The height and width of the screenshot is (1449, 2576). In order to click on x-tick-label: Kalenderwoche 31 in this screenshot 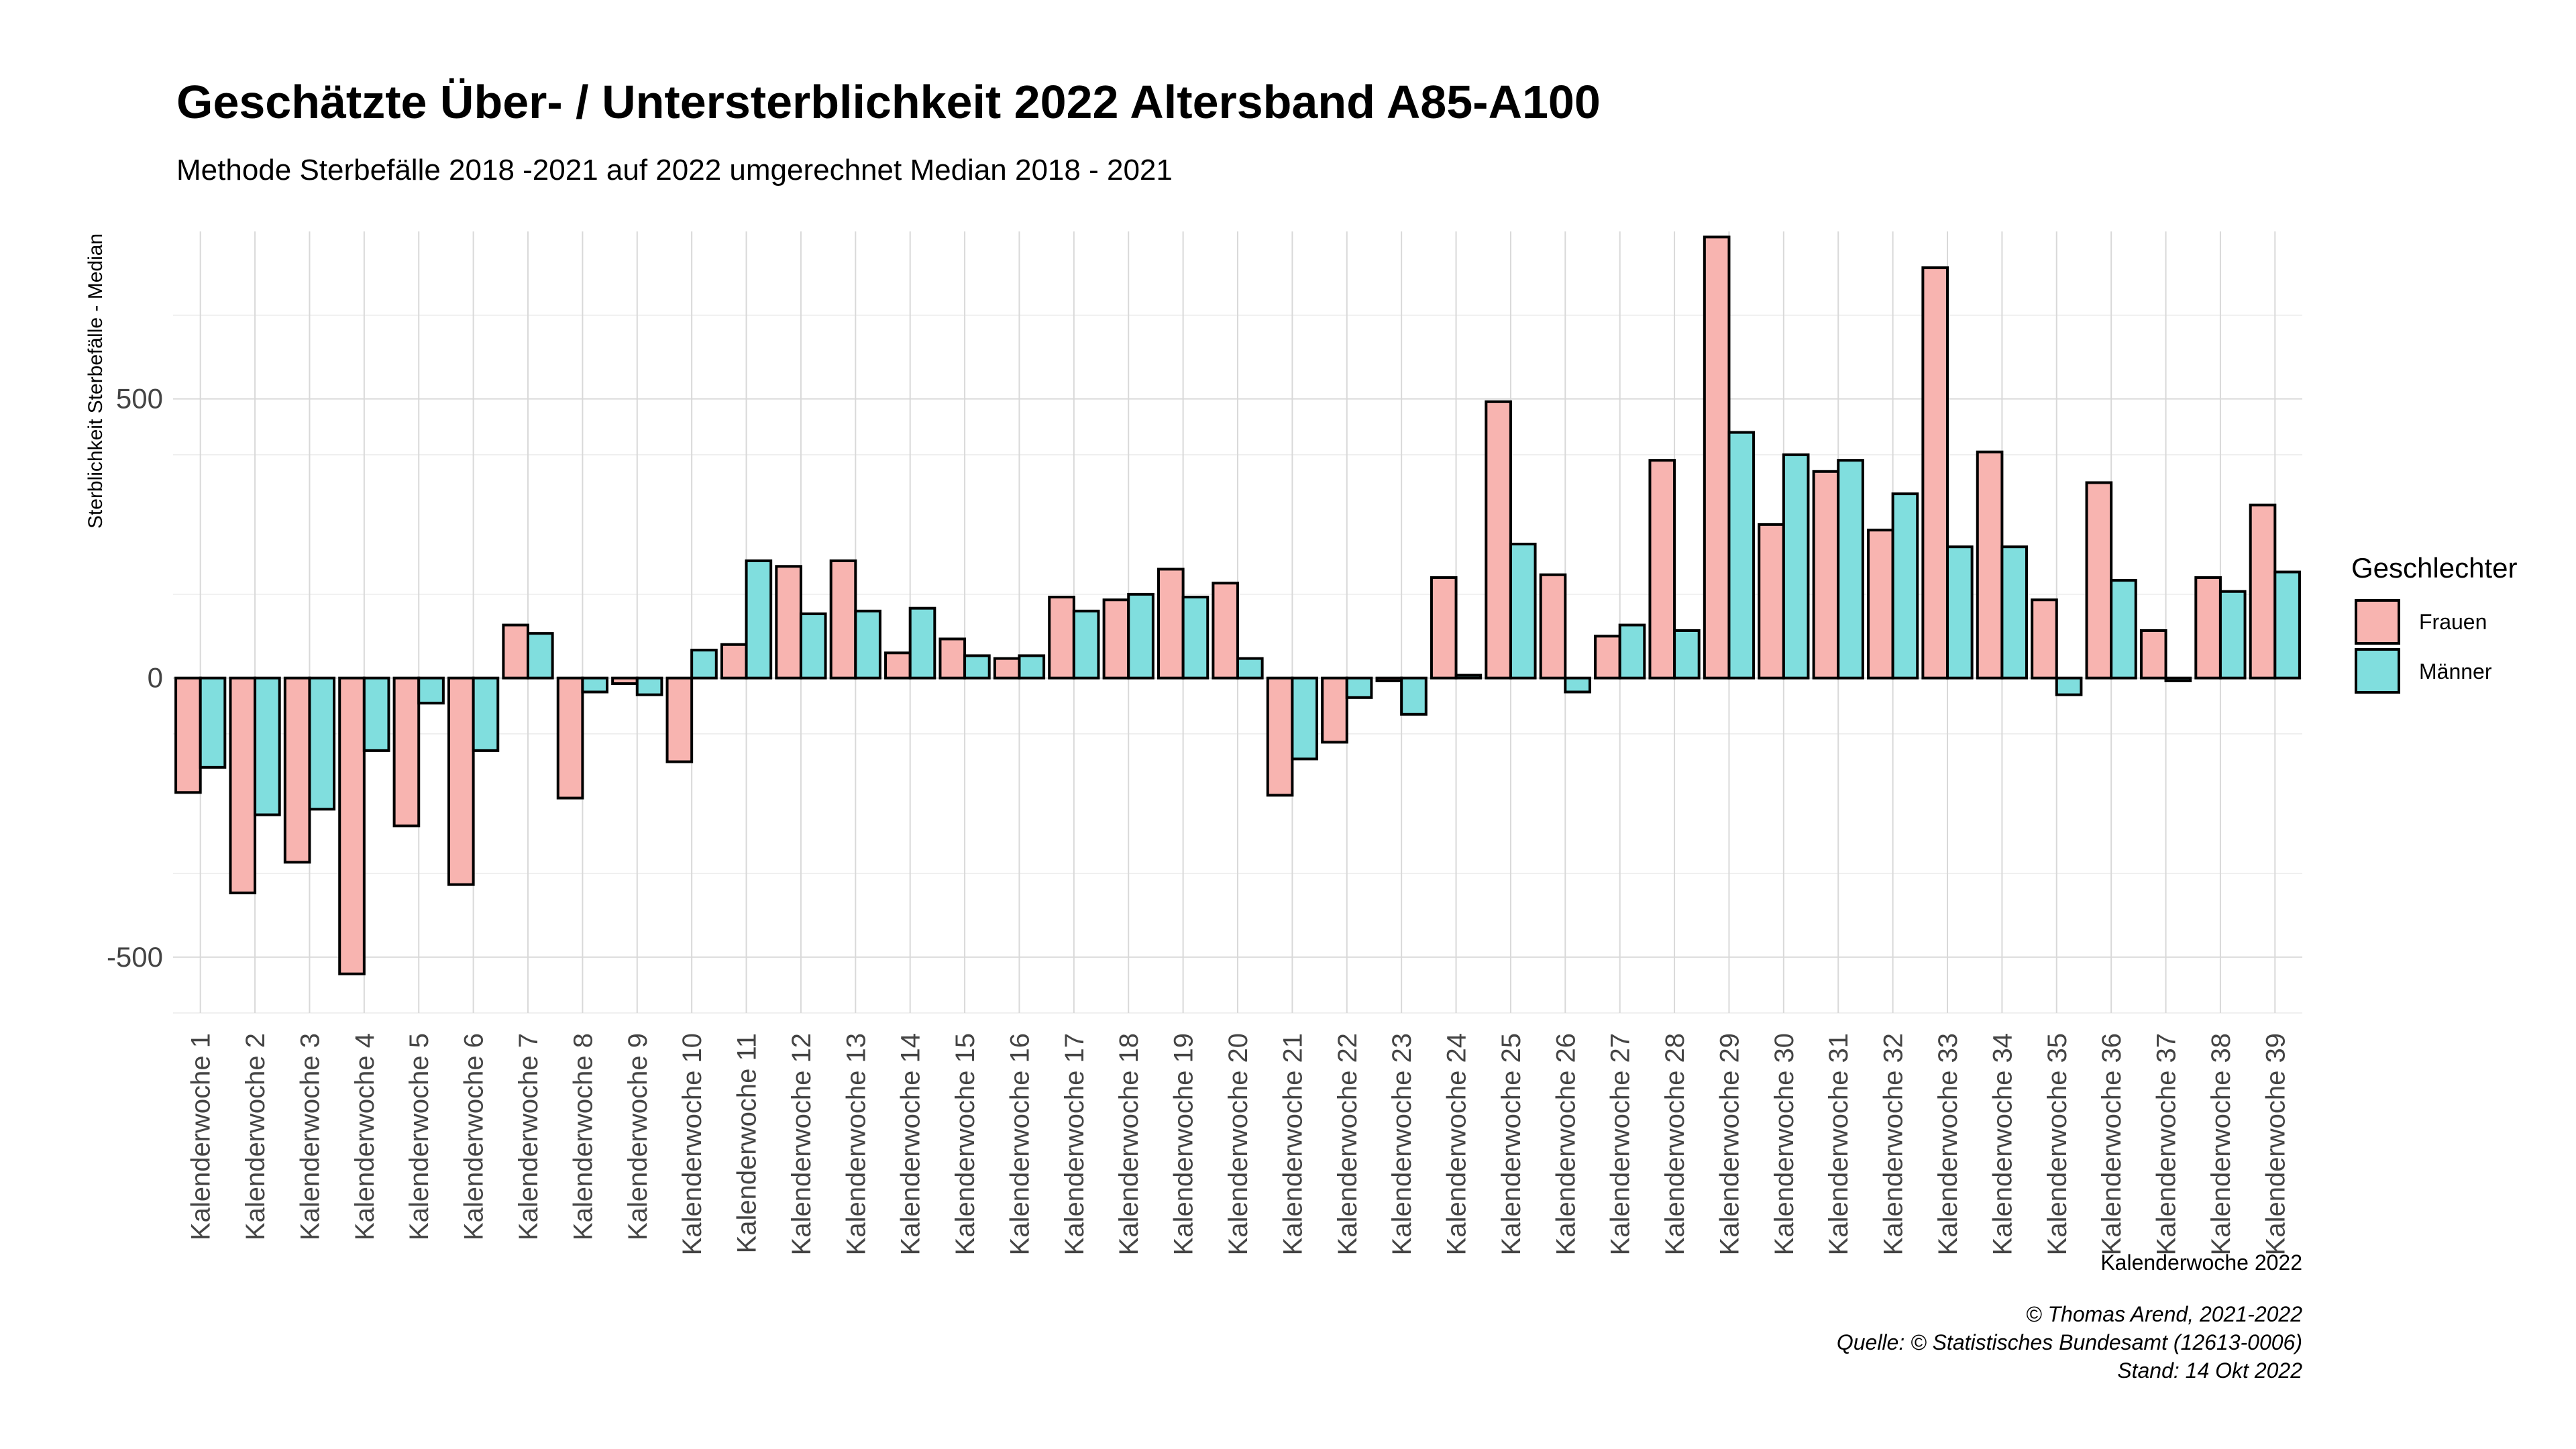, I will do `click(1839, 1144)`.